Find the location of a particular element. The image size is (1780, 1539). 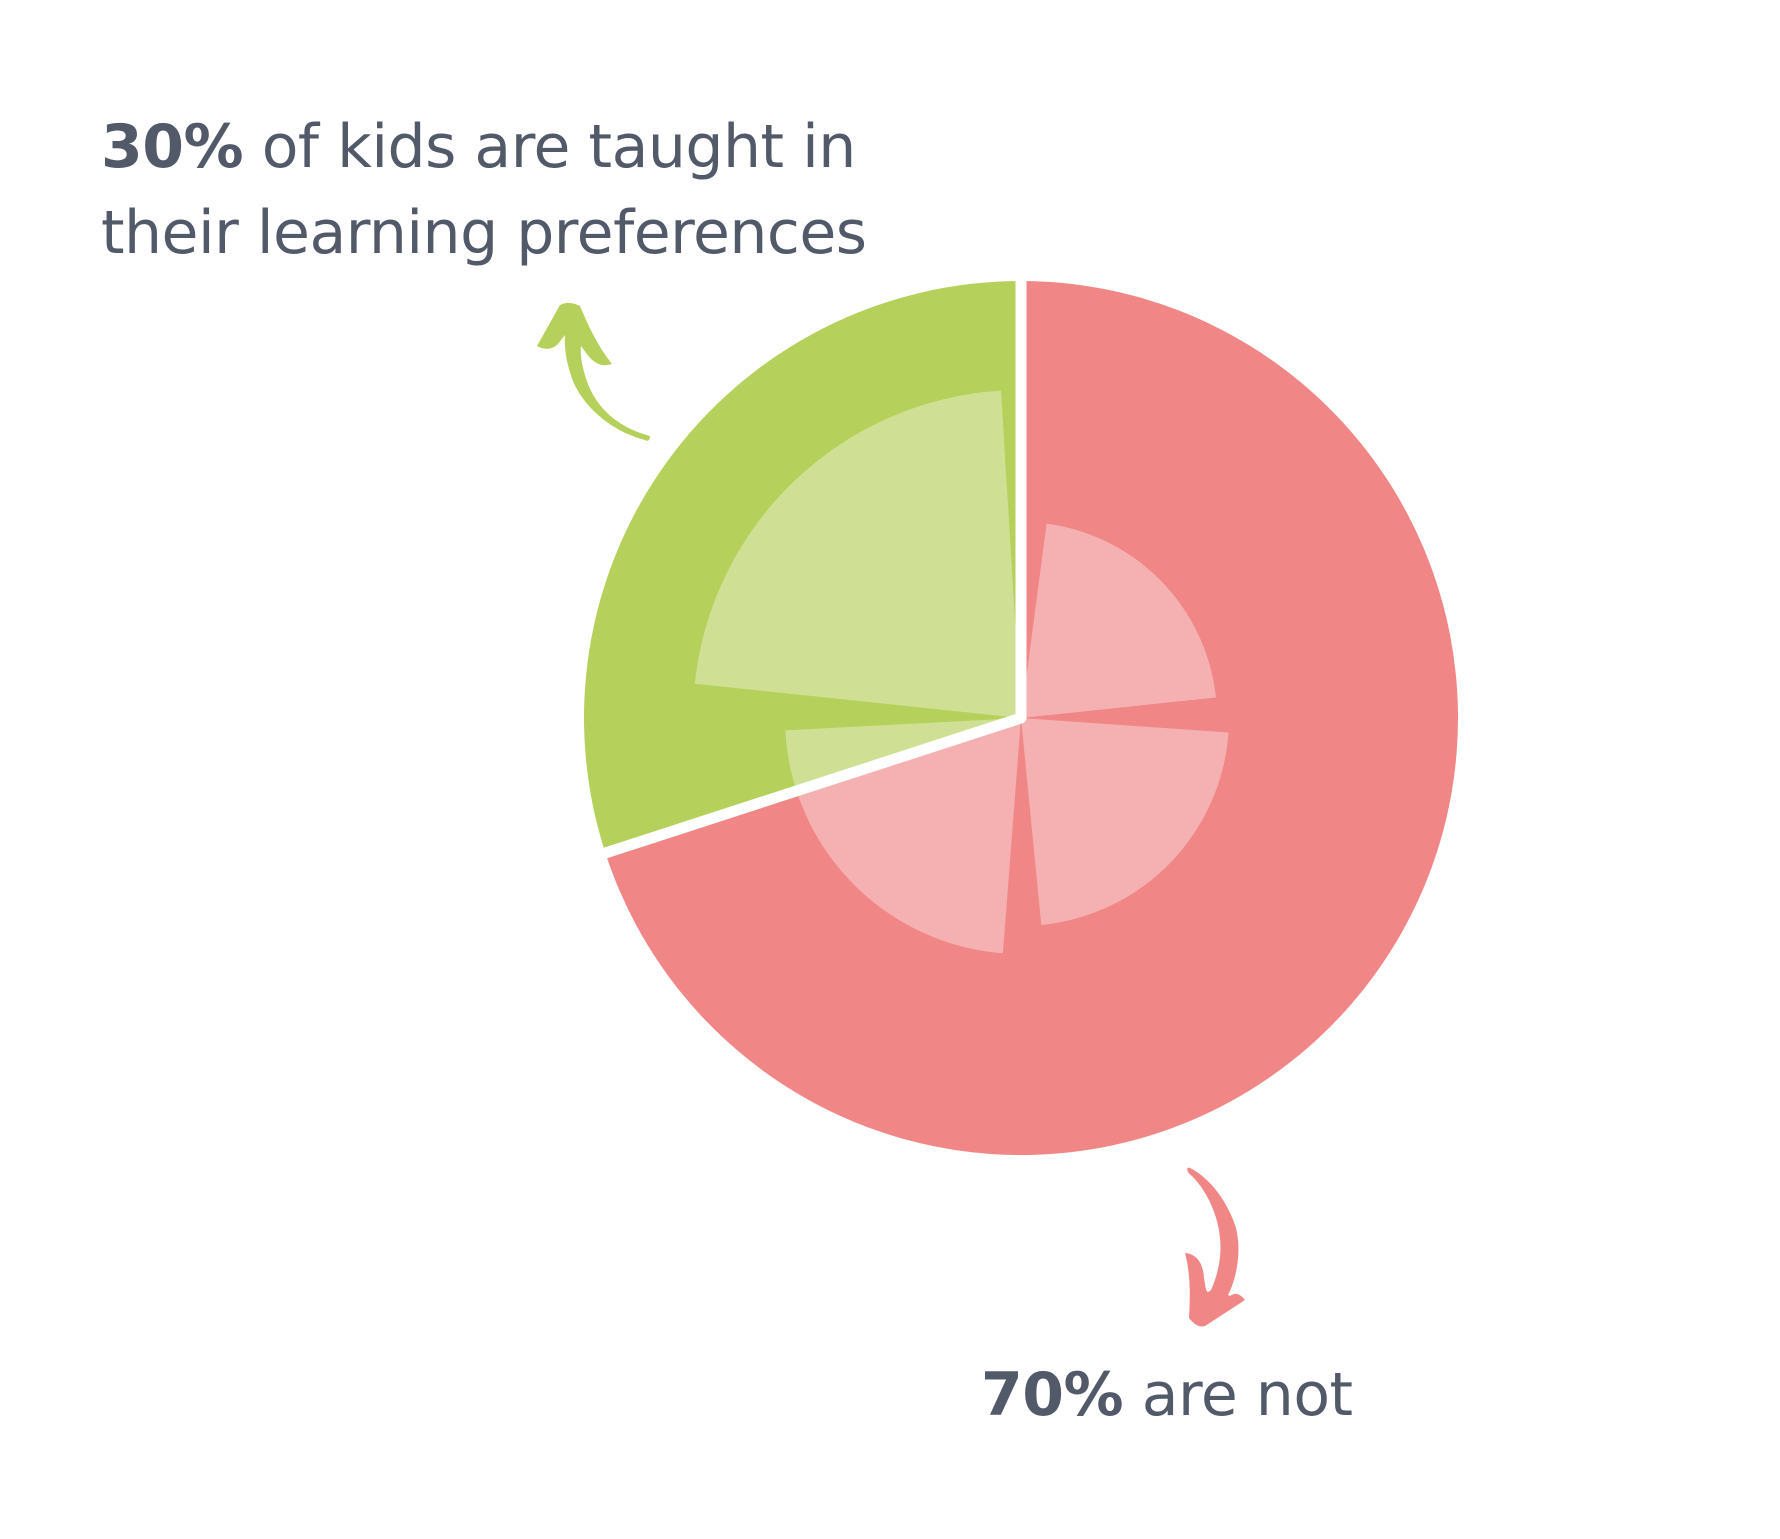

red-arrow-icon is located at coordinates (1215, 1247).